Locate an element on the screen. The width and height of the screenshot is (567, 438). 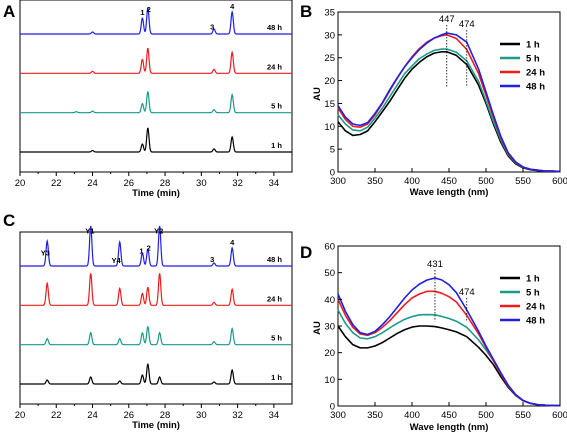
paneld-series-48h is located at coordinates (449, 342).